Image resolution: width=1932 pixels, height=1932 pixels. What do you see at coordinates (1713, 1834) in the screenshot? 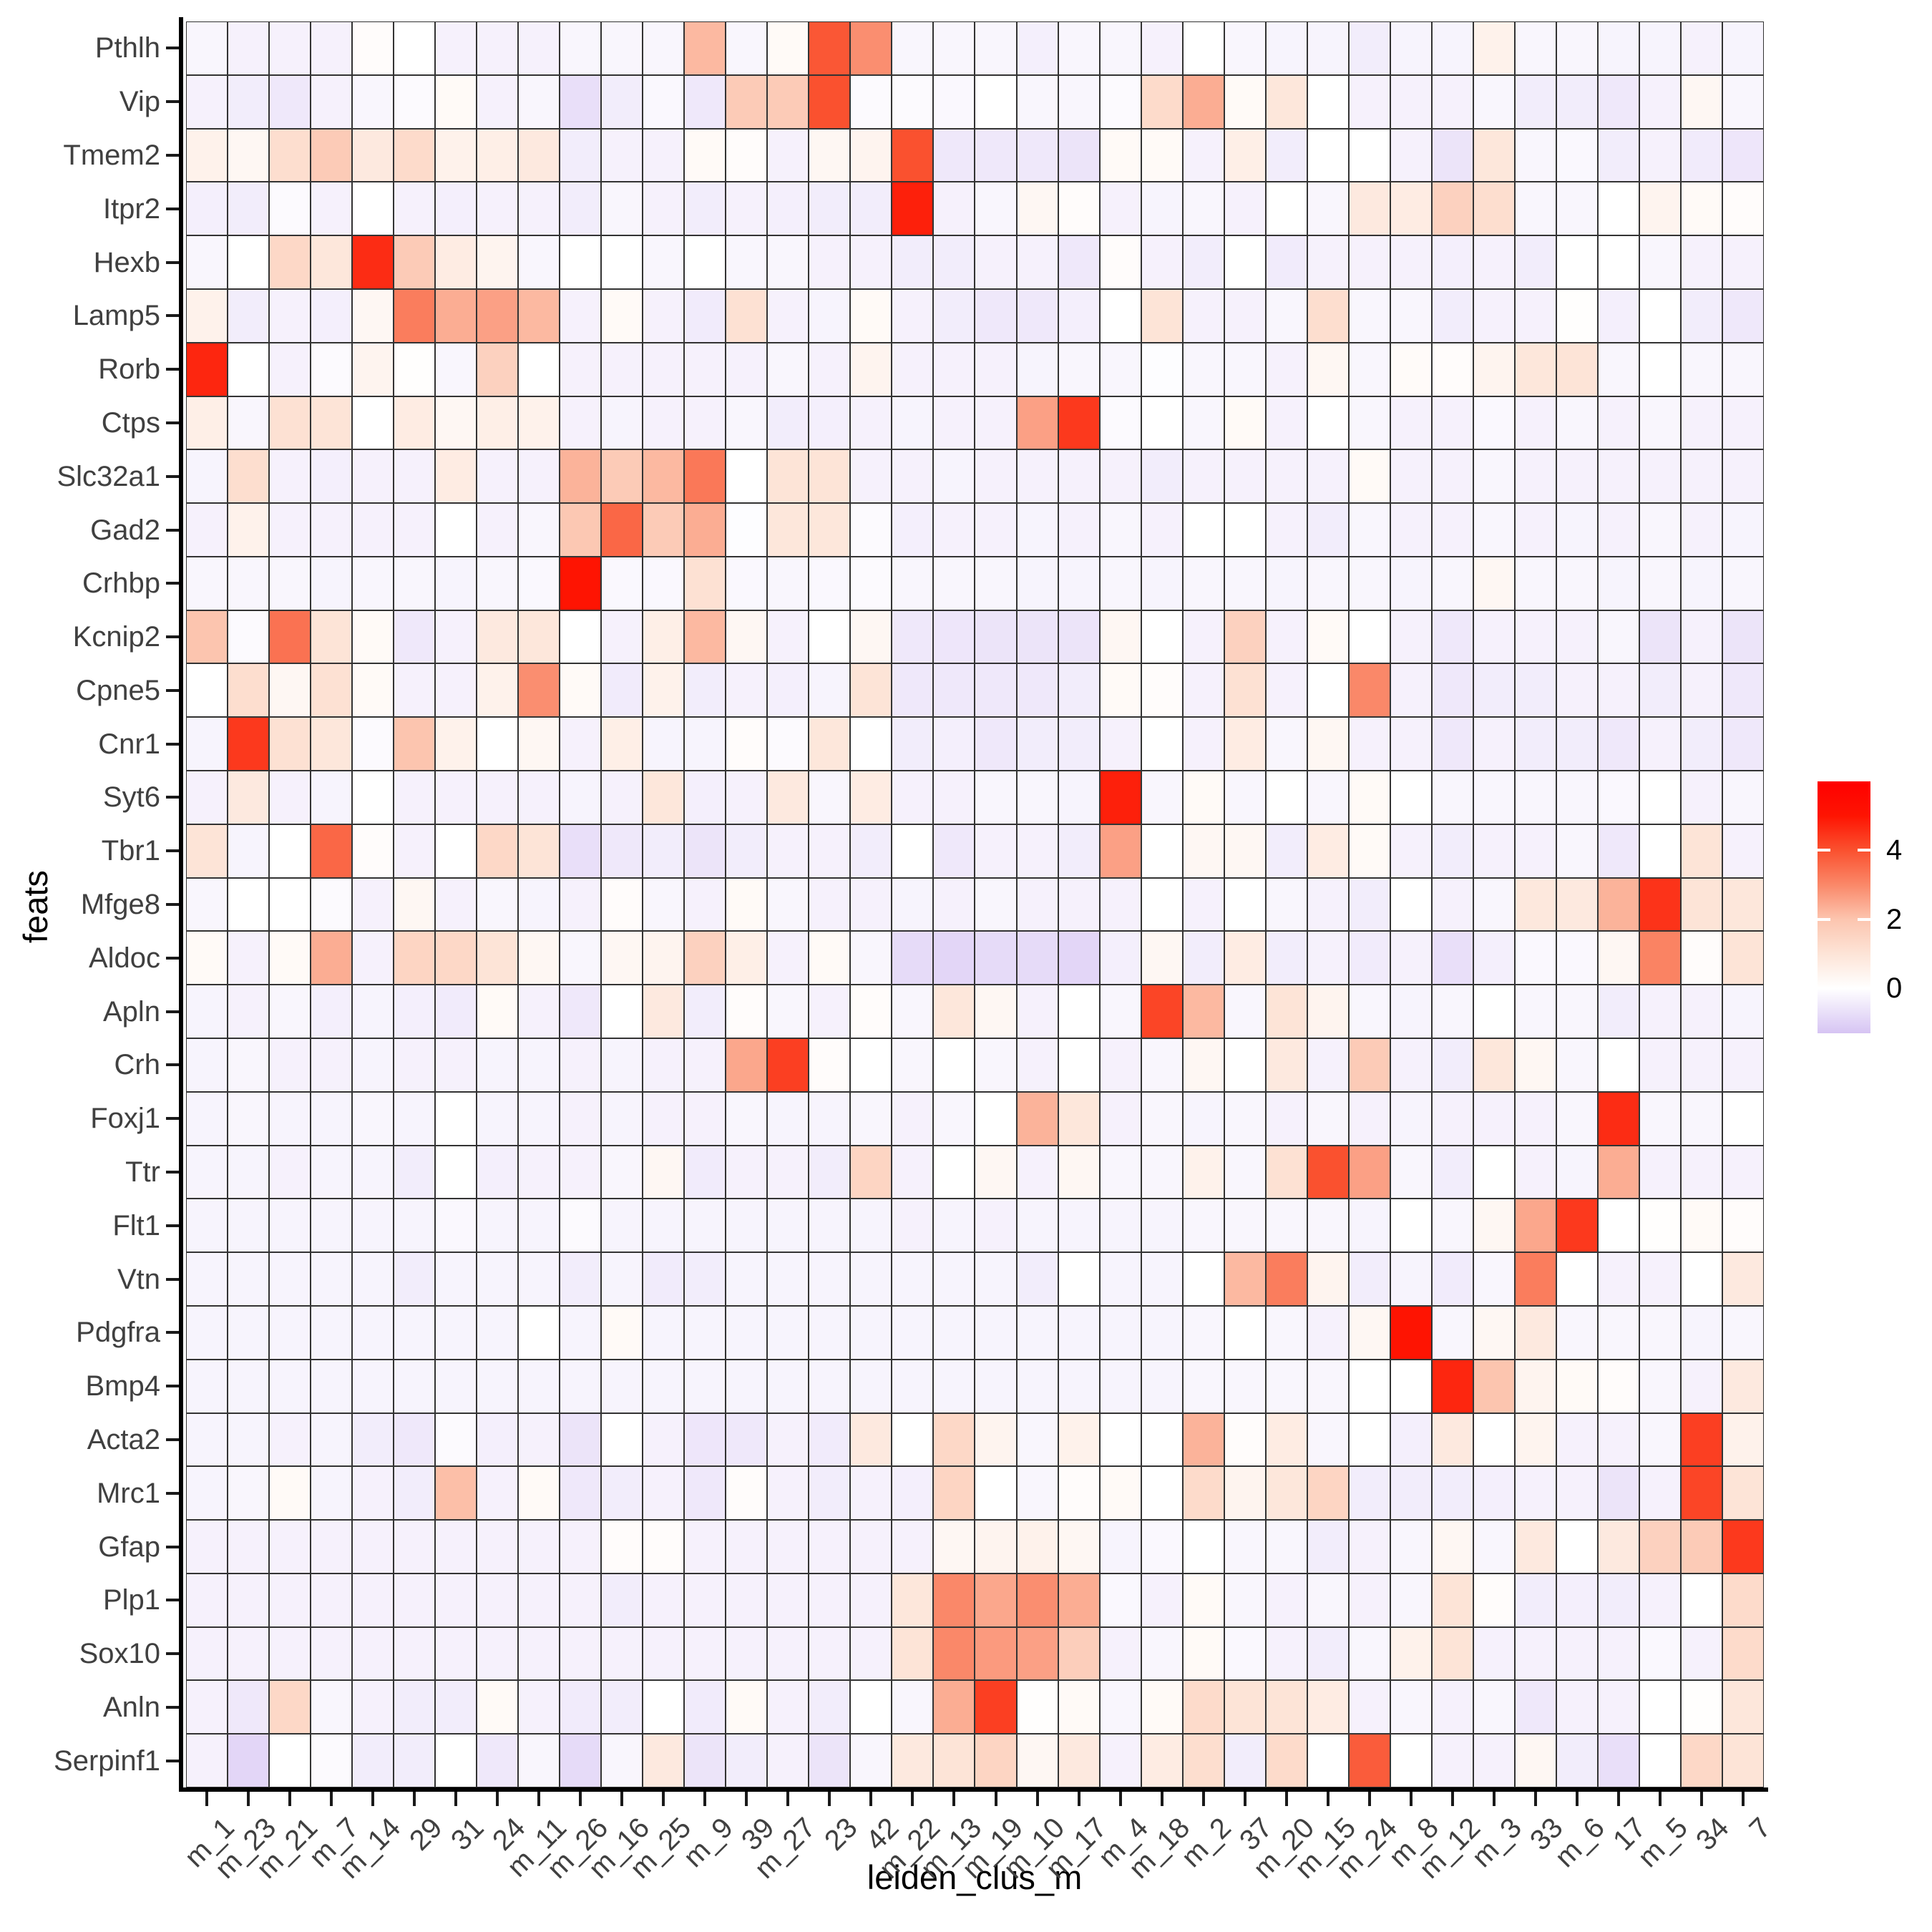
I see `x-axis-label: 34` at bounding box center [1713, 1834].